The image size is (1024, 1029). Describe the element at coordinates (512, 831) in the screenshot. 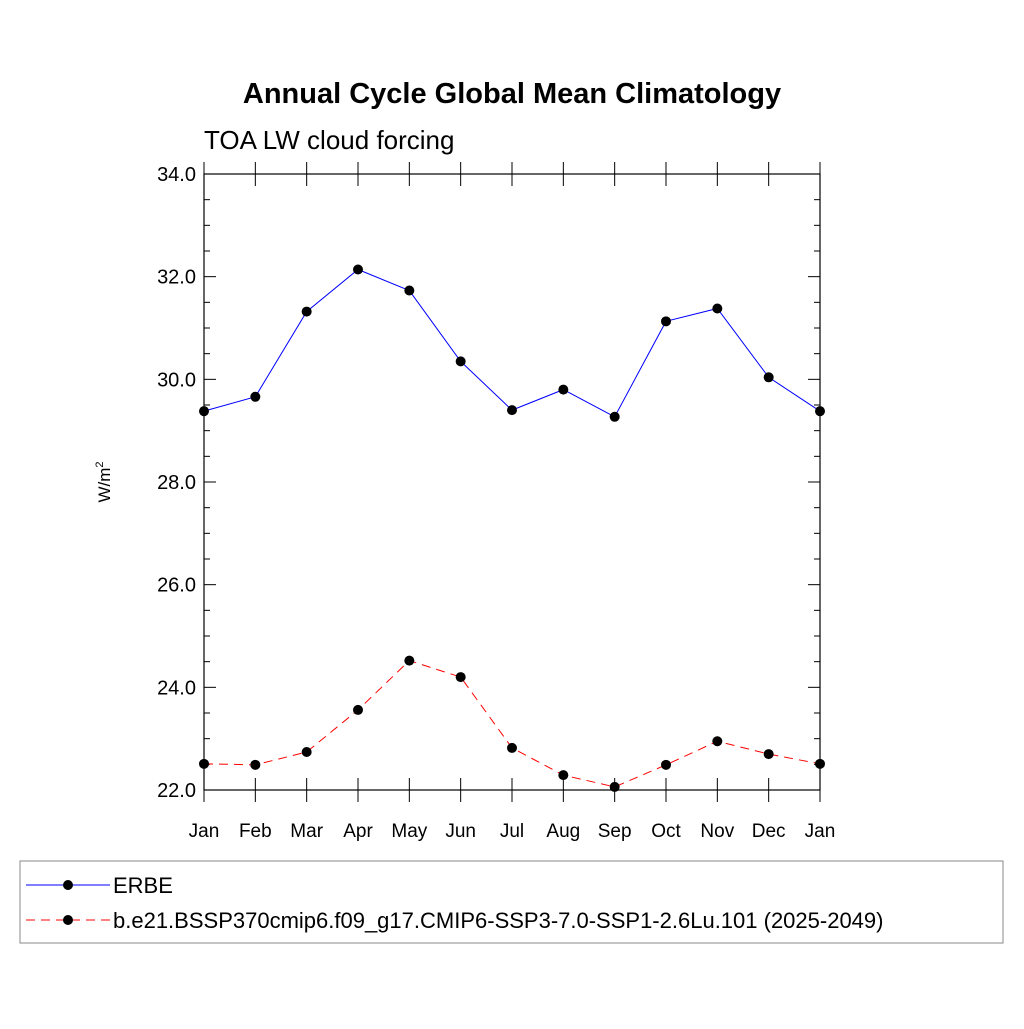

I see `x-tick-label: Jul` at that location.